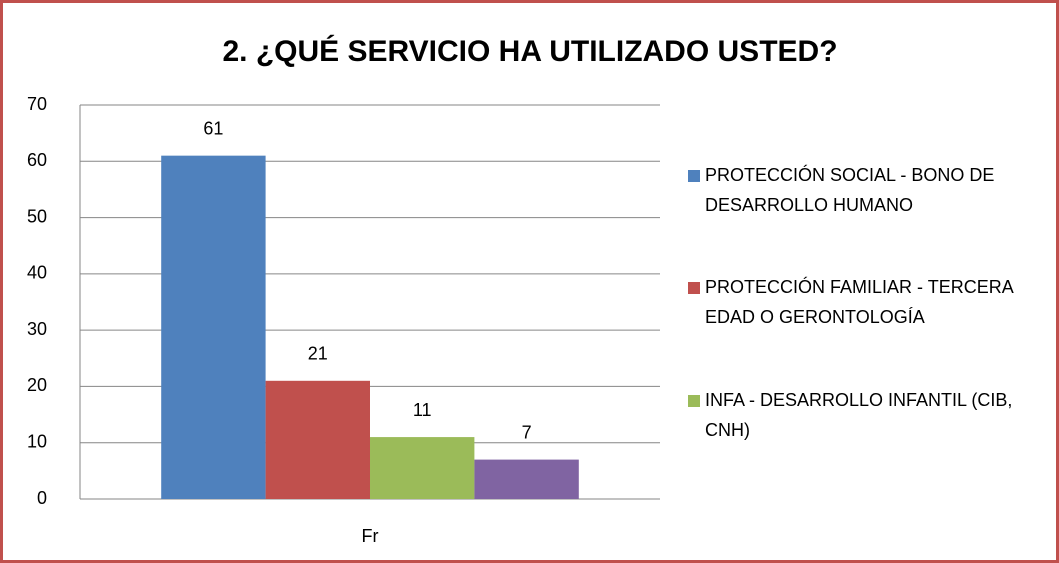 The width and height of the screenshot is (1059, 563). Describe the element at coordinates (37, 441) in the screenshot. I see `y-tick-label: 10` at that location.